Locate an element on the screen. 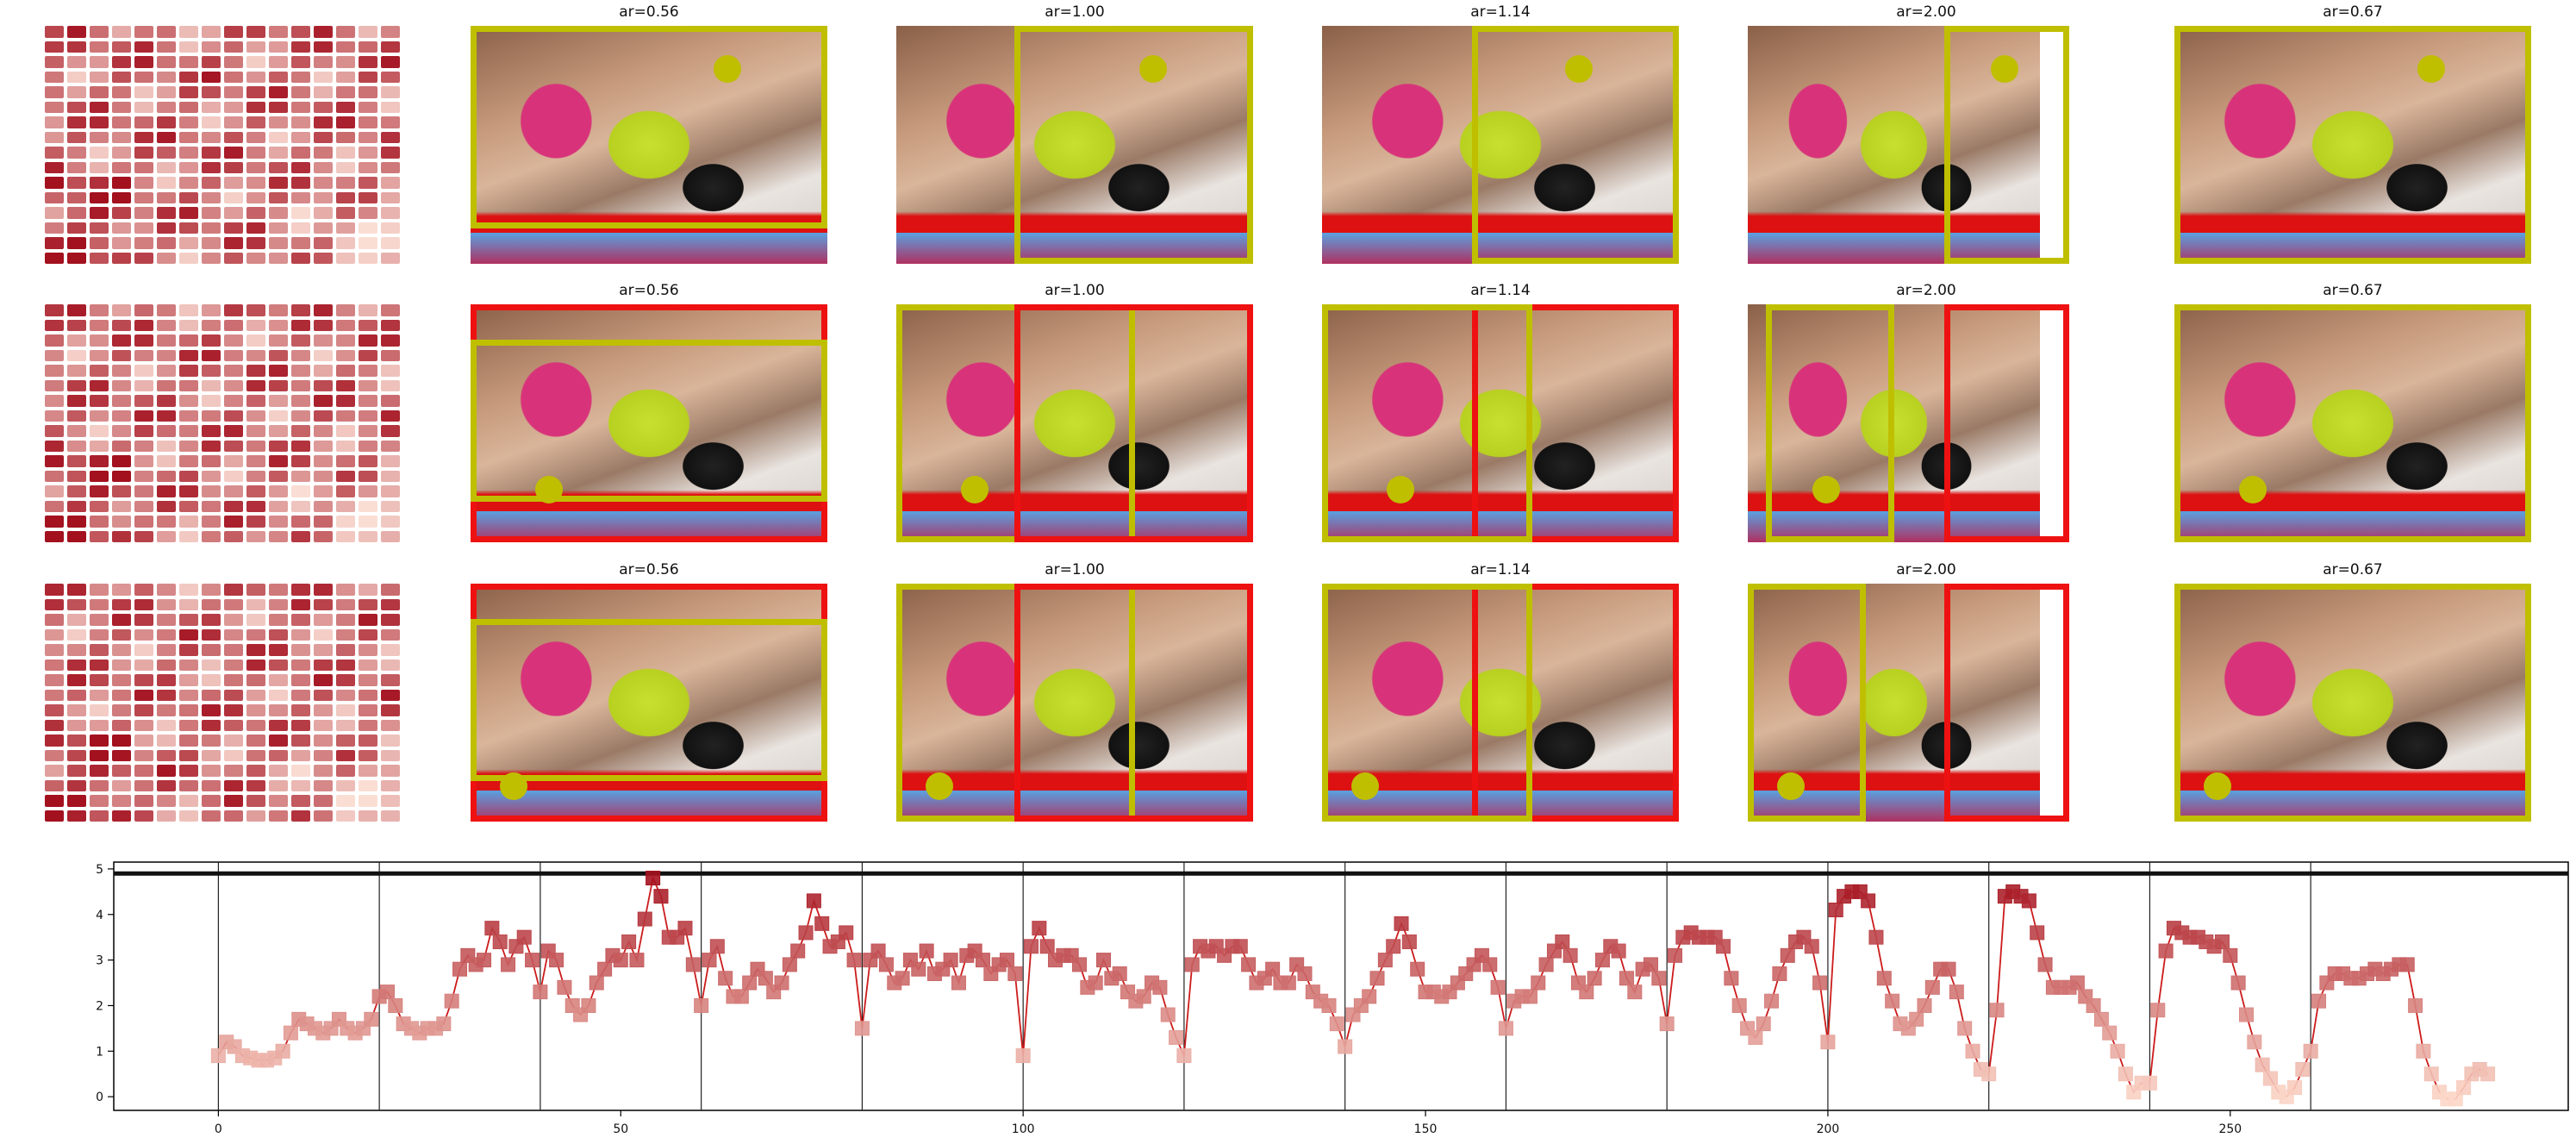 This screenshot has height=1144, width=2576. crop-panel: ar=0.67 is located at coordinates (2352, 691).